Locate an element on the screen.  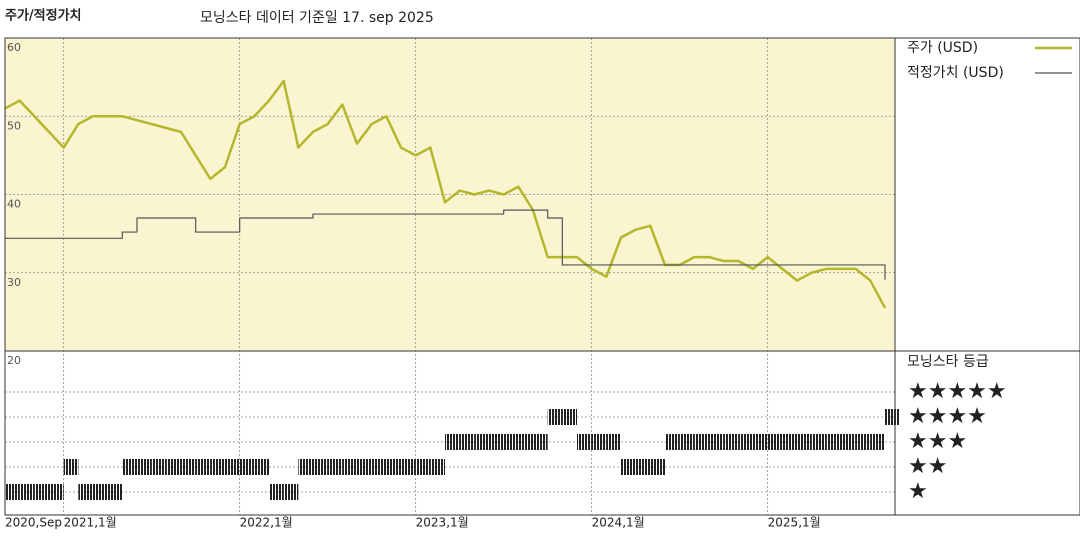
rating-legend-label: ★★★★ is located at coordinates (947, 416).